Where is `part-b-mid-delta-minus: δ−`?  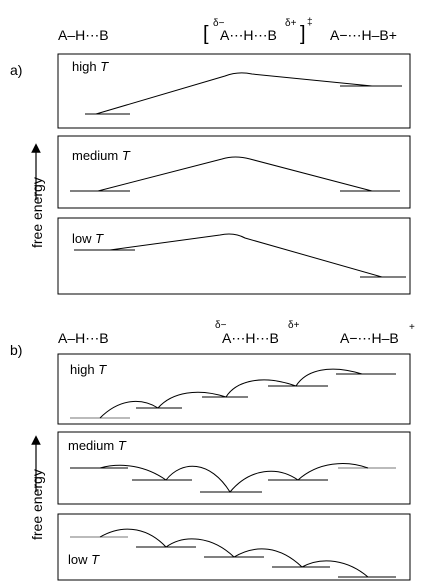 part-b-mid-delta-minus: δ− is located at coordinates (221, 325).